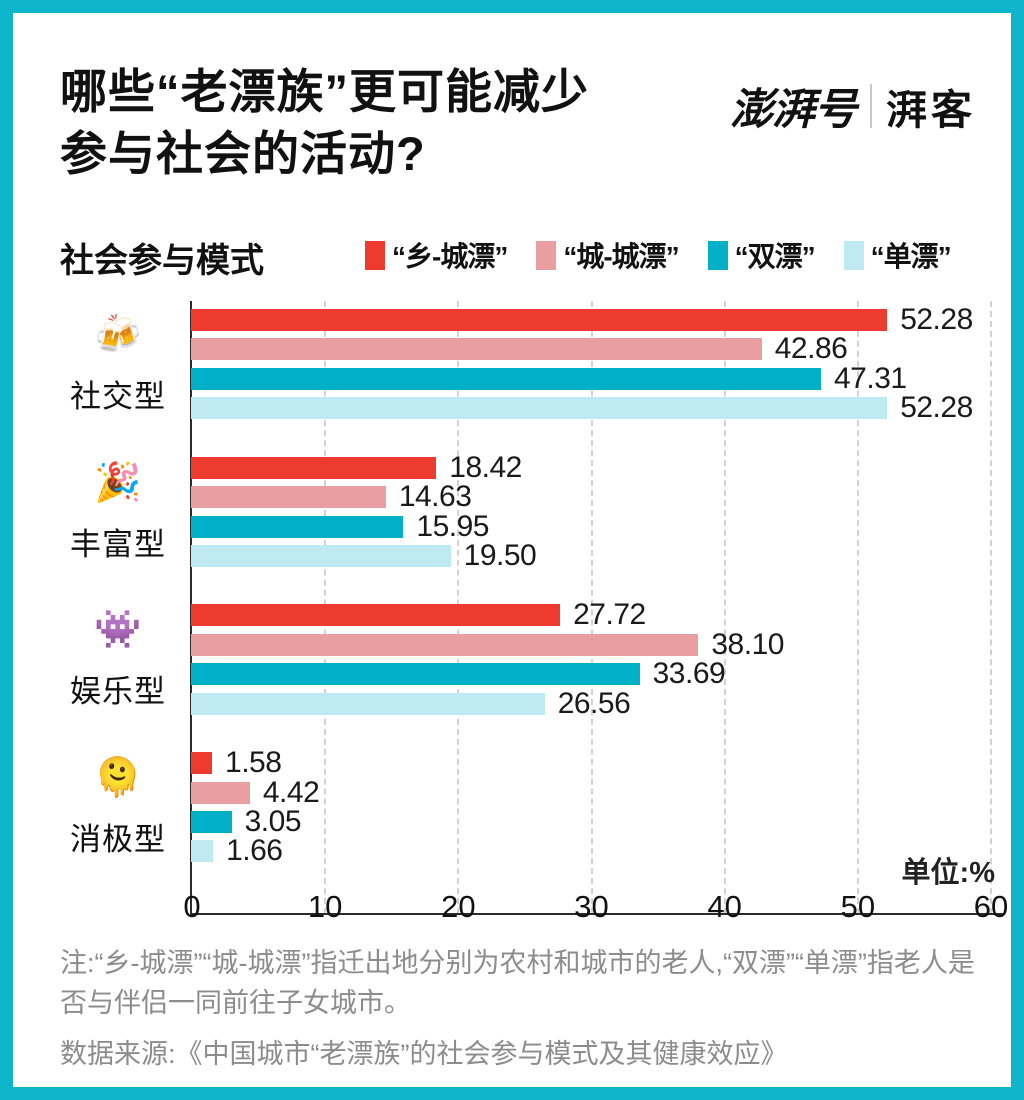 This screenshot has width=1024, height=1100. What do you see at coordinates (324, 91) in the screenshot?
I see `title-line-1: 哪些“老漂族”更可能减少` at bounding box center [324, 91].